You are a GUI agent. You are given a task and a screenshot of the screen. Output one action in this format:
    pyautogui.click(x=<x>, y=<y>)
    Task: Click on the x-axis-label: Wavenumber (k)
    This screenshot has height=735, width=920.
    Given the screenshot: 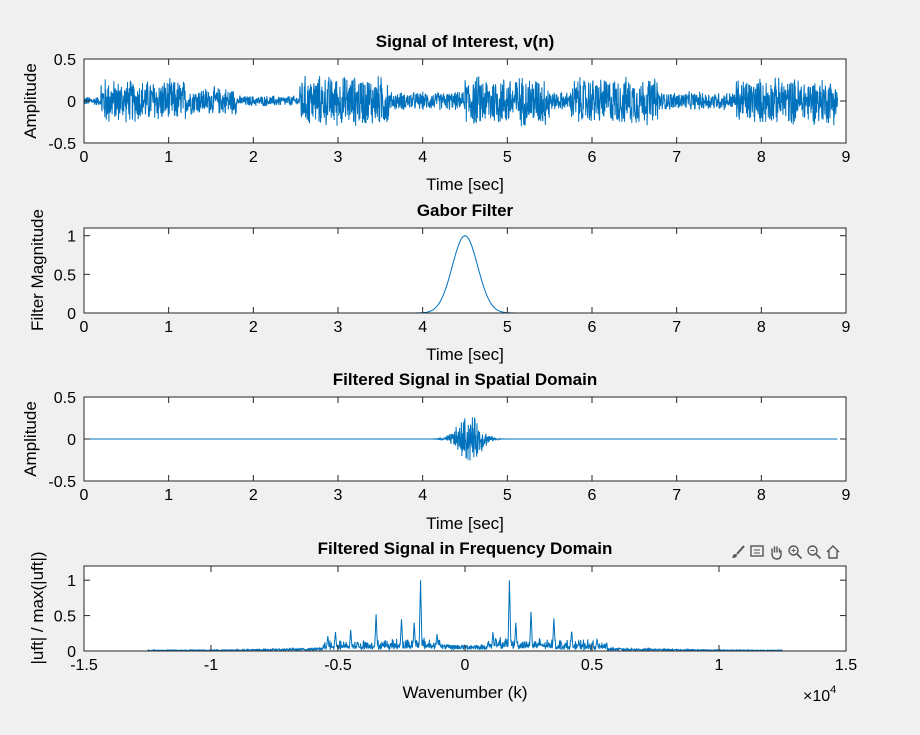 What is the action you would take?
    pyautogui.click(x=464, y=692)
    